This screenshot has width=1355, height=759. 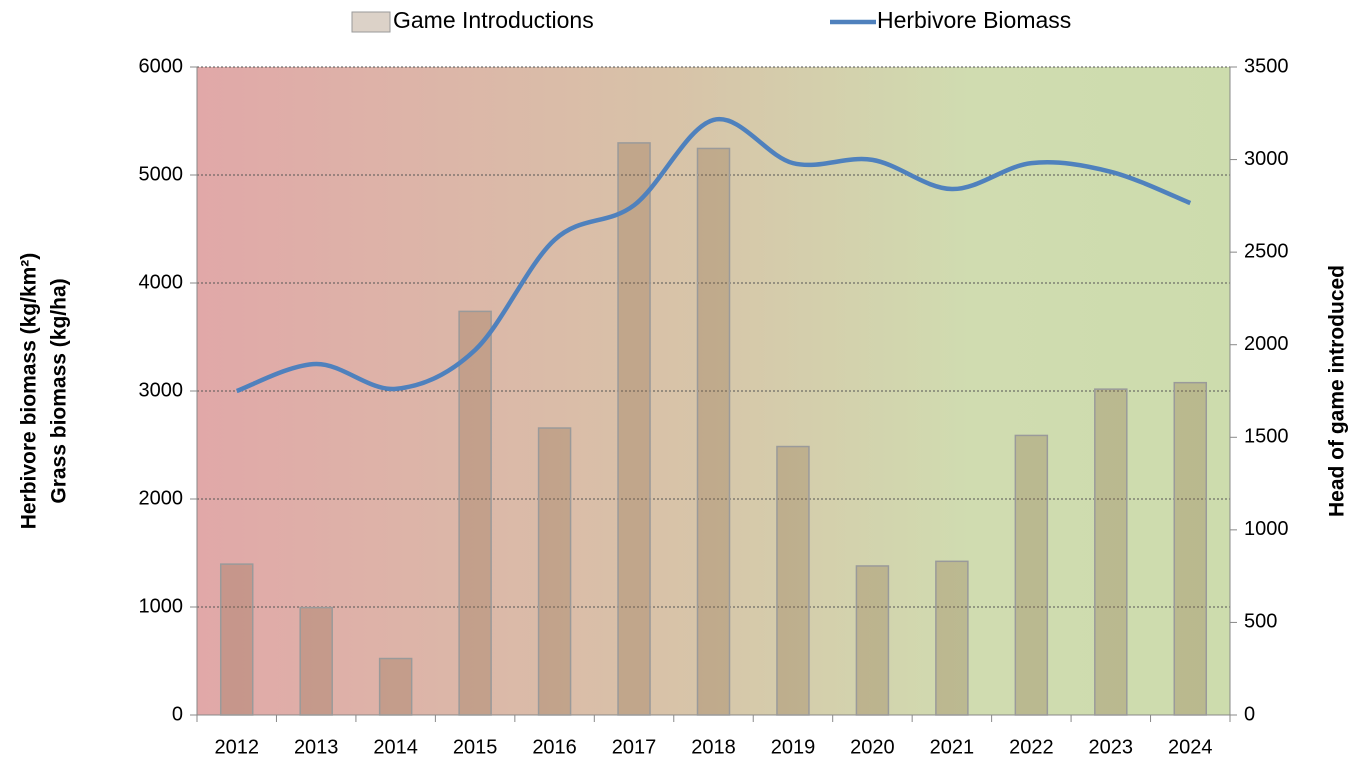 I want to click on x-tick-label: 2018, so click(x=713, y=747).